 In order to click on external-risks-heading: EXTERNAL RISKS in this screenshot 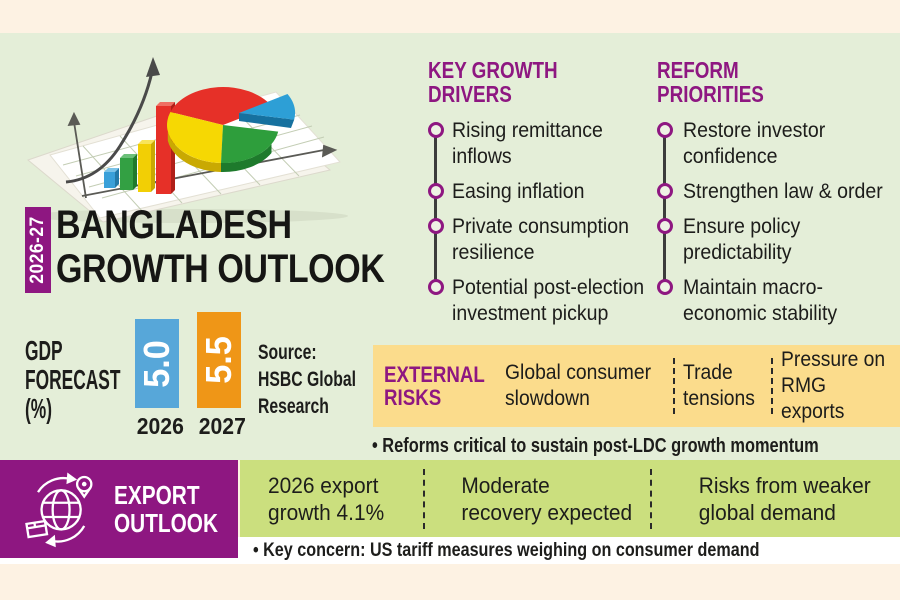, I will do `click(434, 386)`.